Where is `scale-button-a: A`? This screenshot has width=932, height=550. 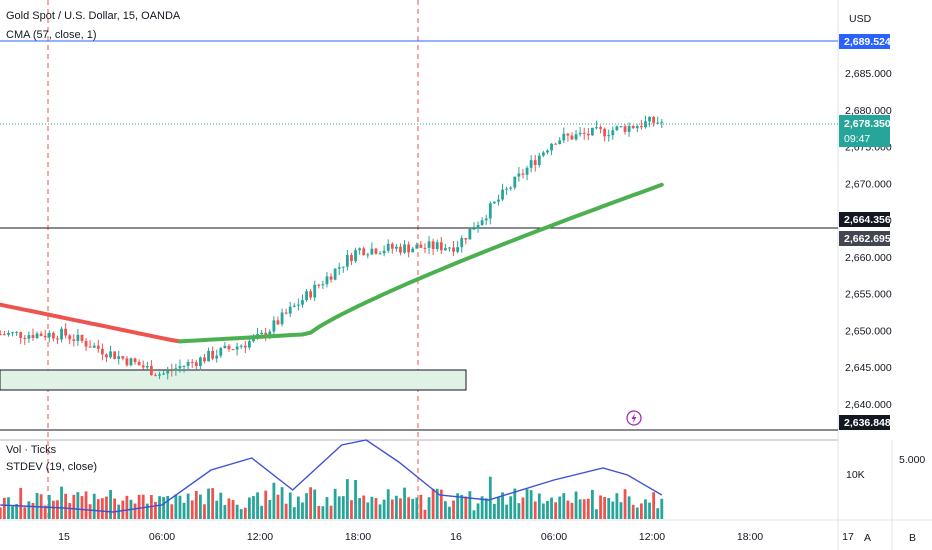
scale-button-a: A is located at coordinates (867, 538).